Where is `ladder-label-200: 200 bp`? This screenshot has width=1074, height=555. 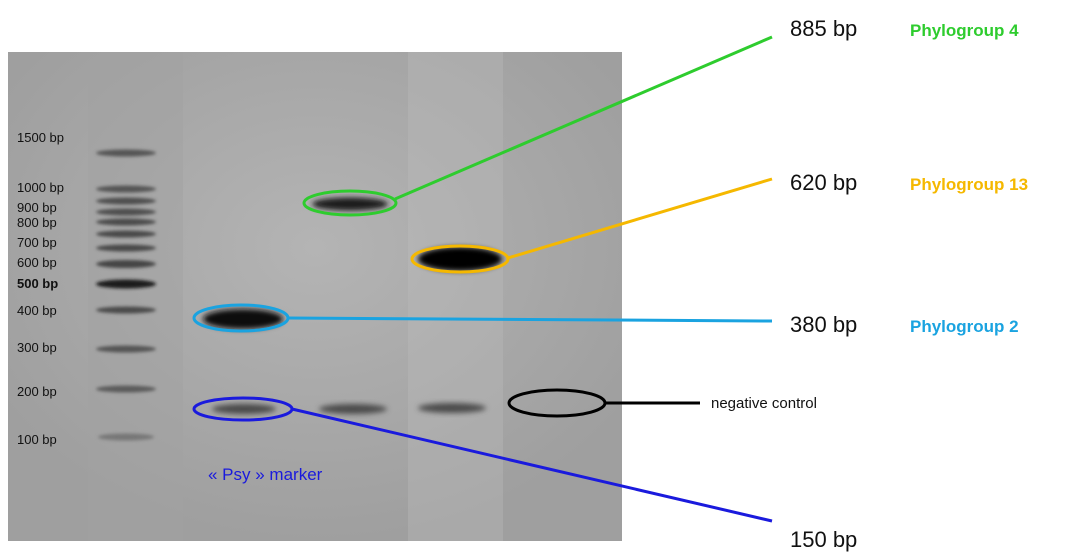
ladder-label-200: 200 bp is located at coordinates (37, 391).